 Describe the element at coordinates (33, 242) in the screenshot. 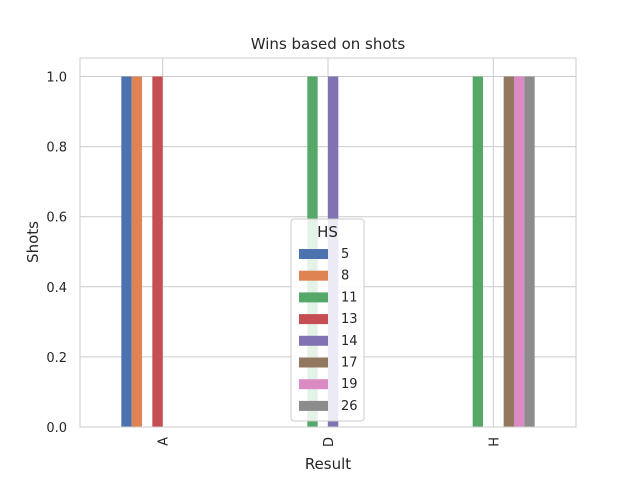

I see `y-axis-title: Shots` at that location.